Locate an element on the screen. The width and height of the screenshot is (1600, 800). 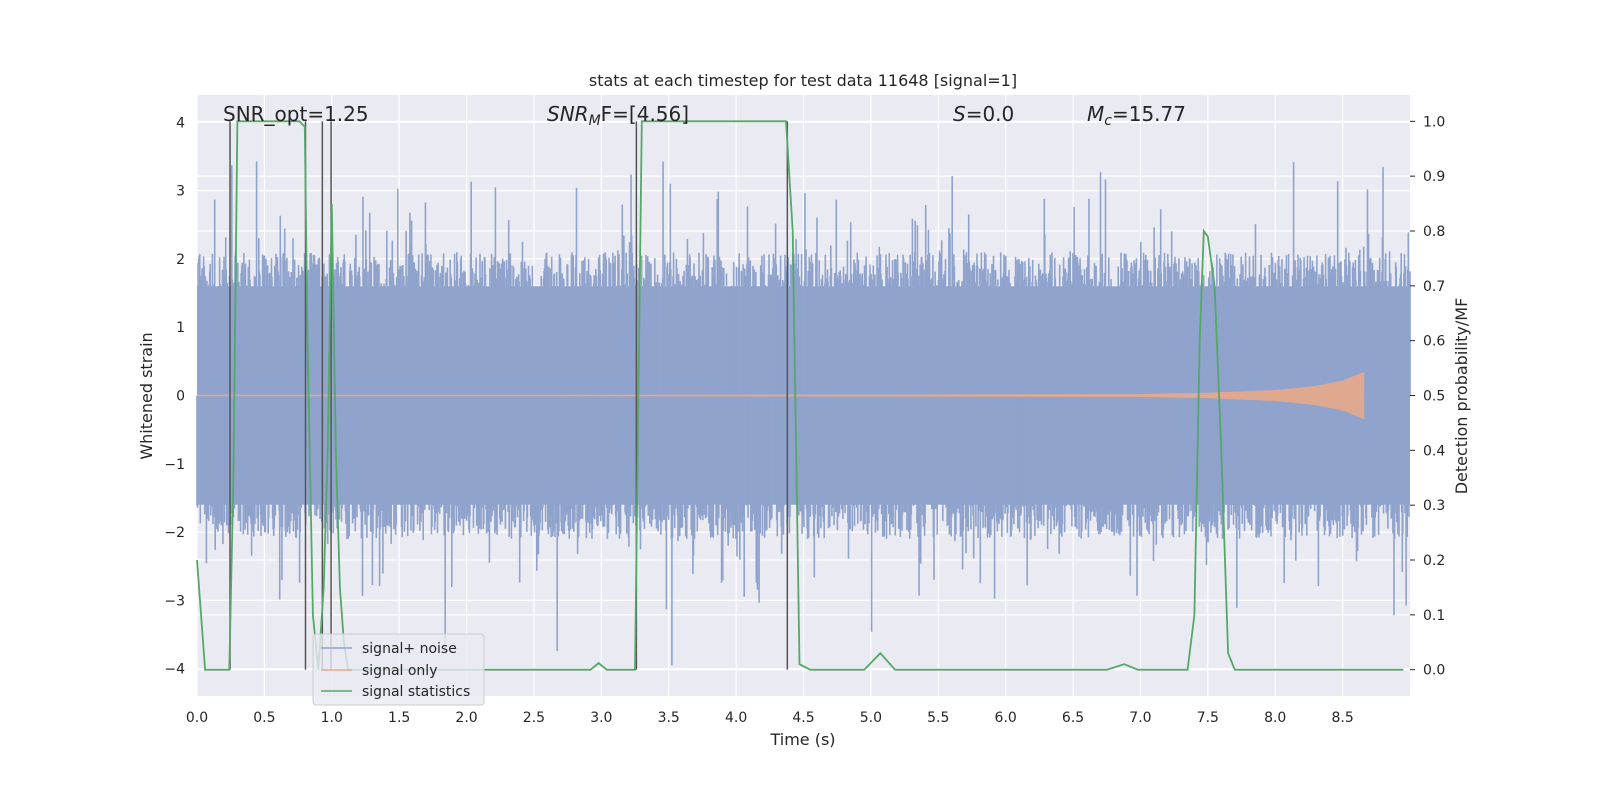
x-tick-label: 1.5 is located at coordinates (399, 718).